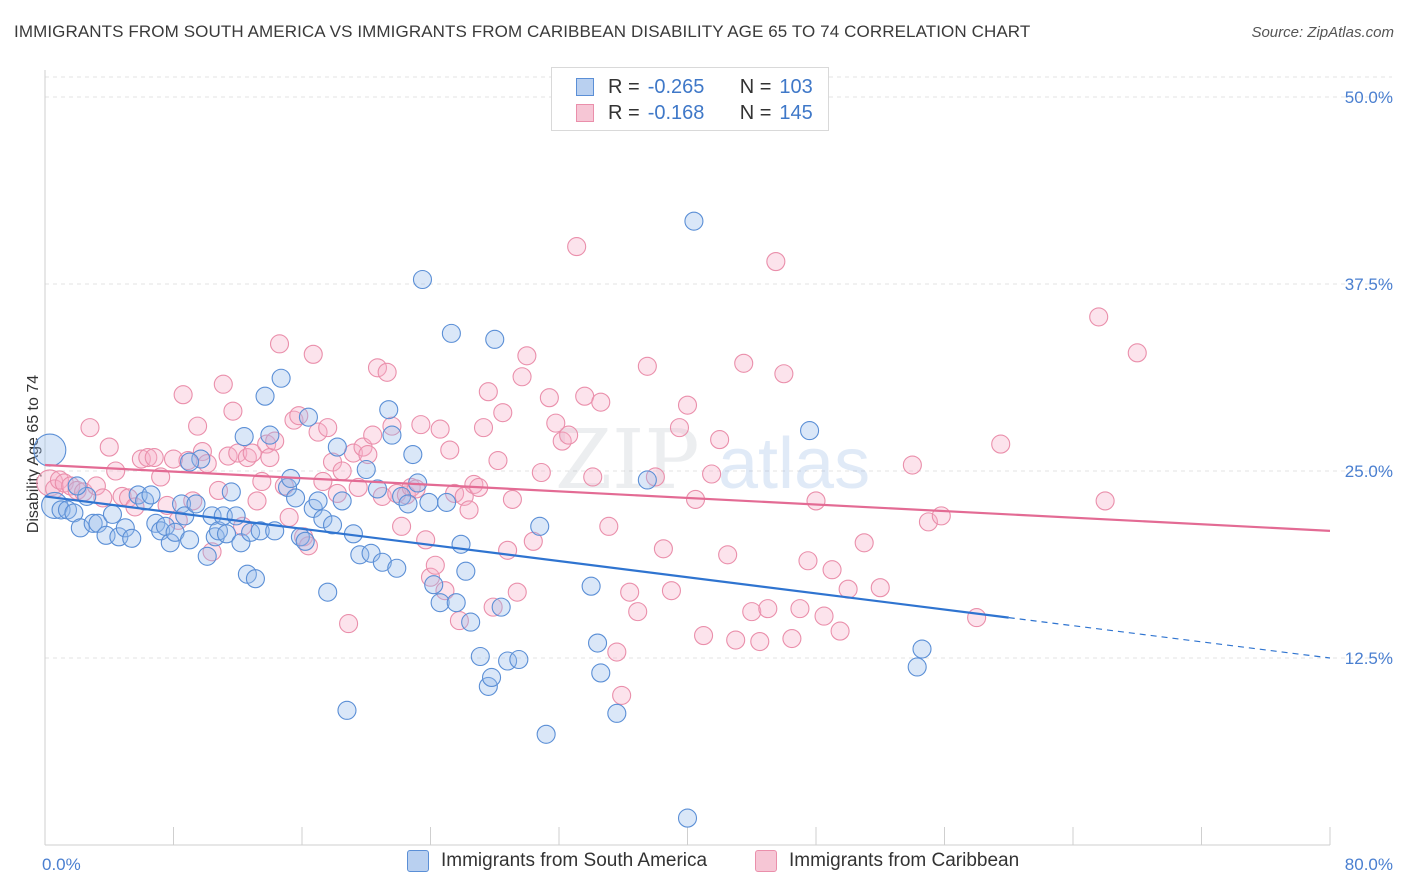 This screenshot has height=892, width=1406. I want to click on legend-n-label: N =, so click(755, 86).